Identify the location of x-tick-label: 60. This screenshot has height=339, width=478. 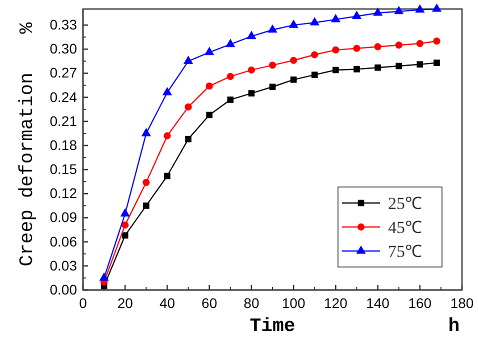
(210, 302).